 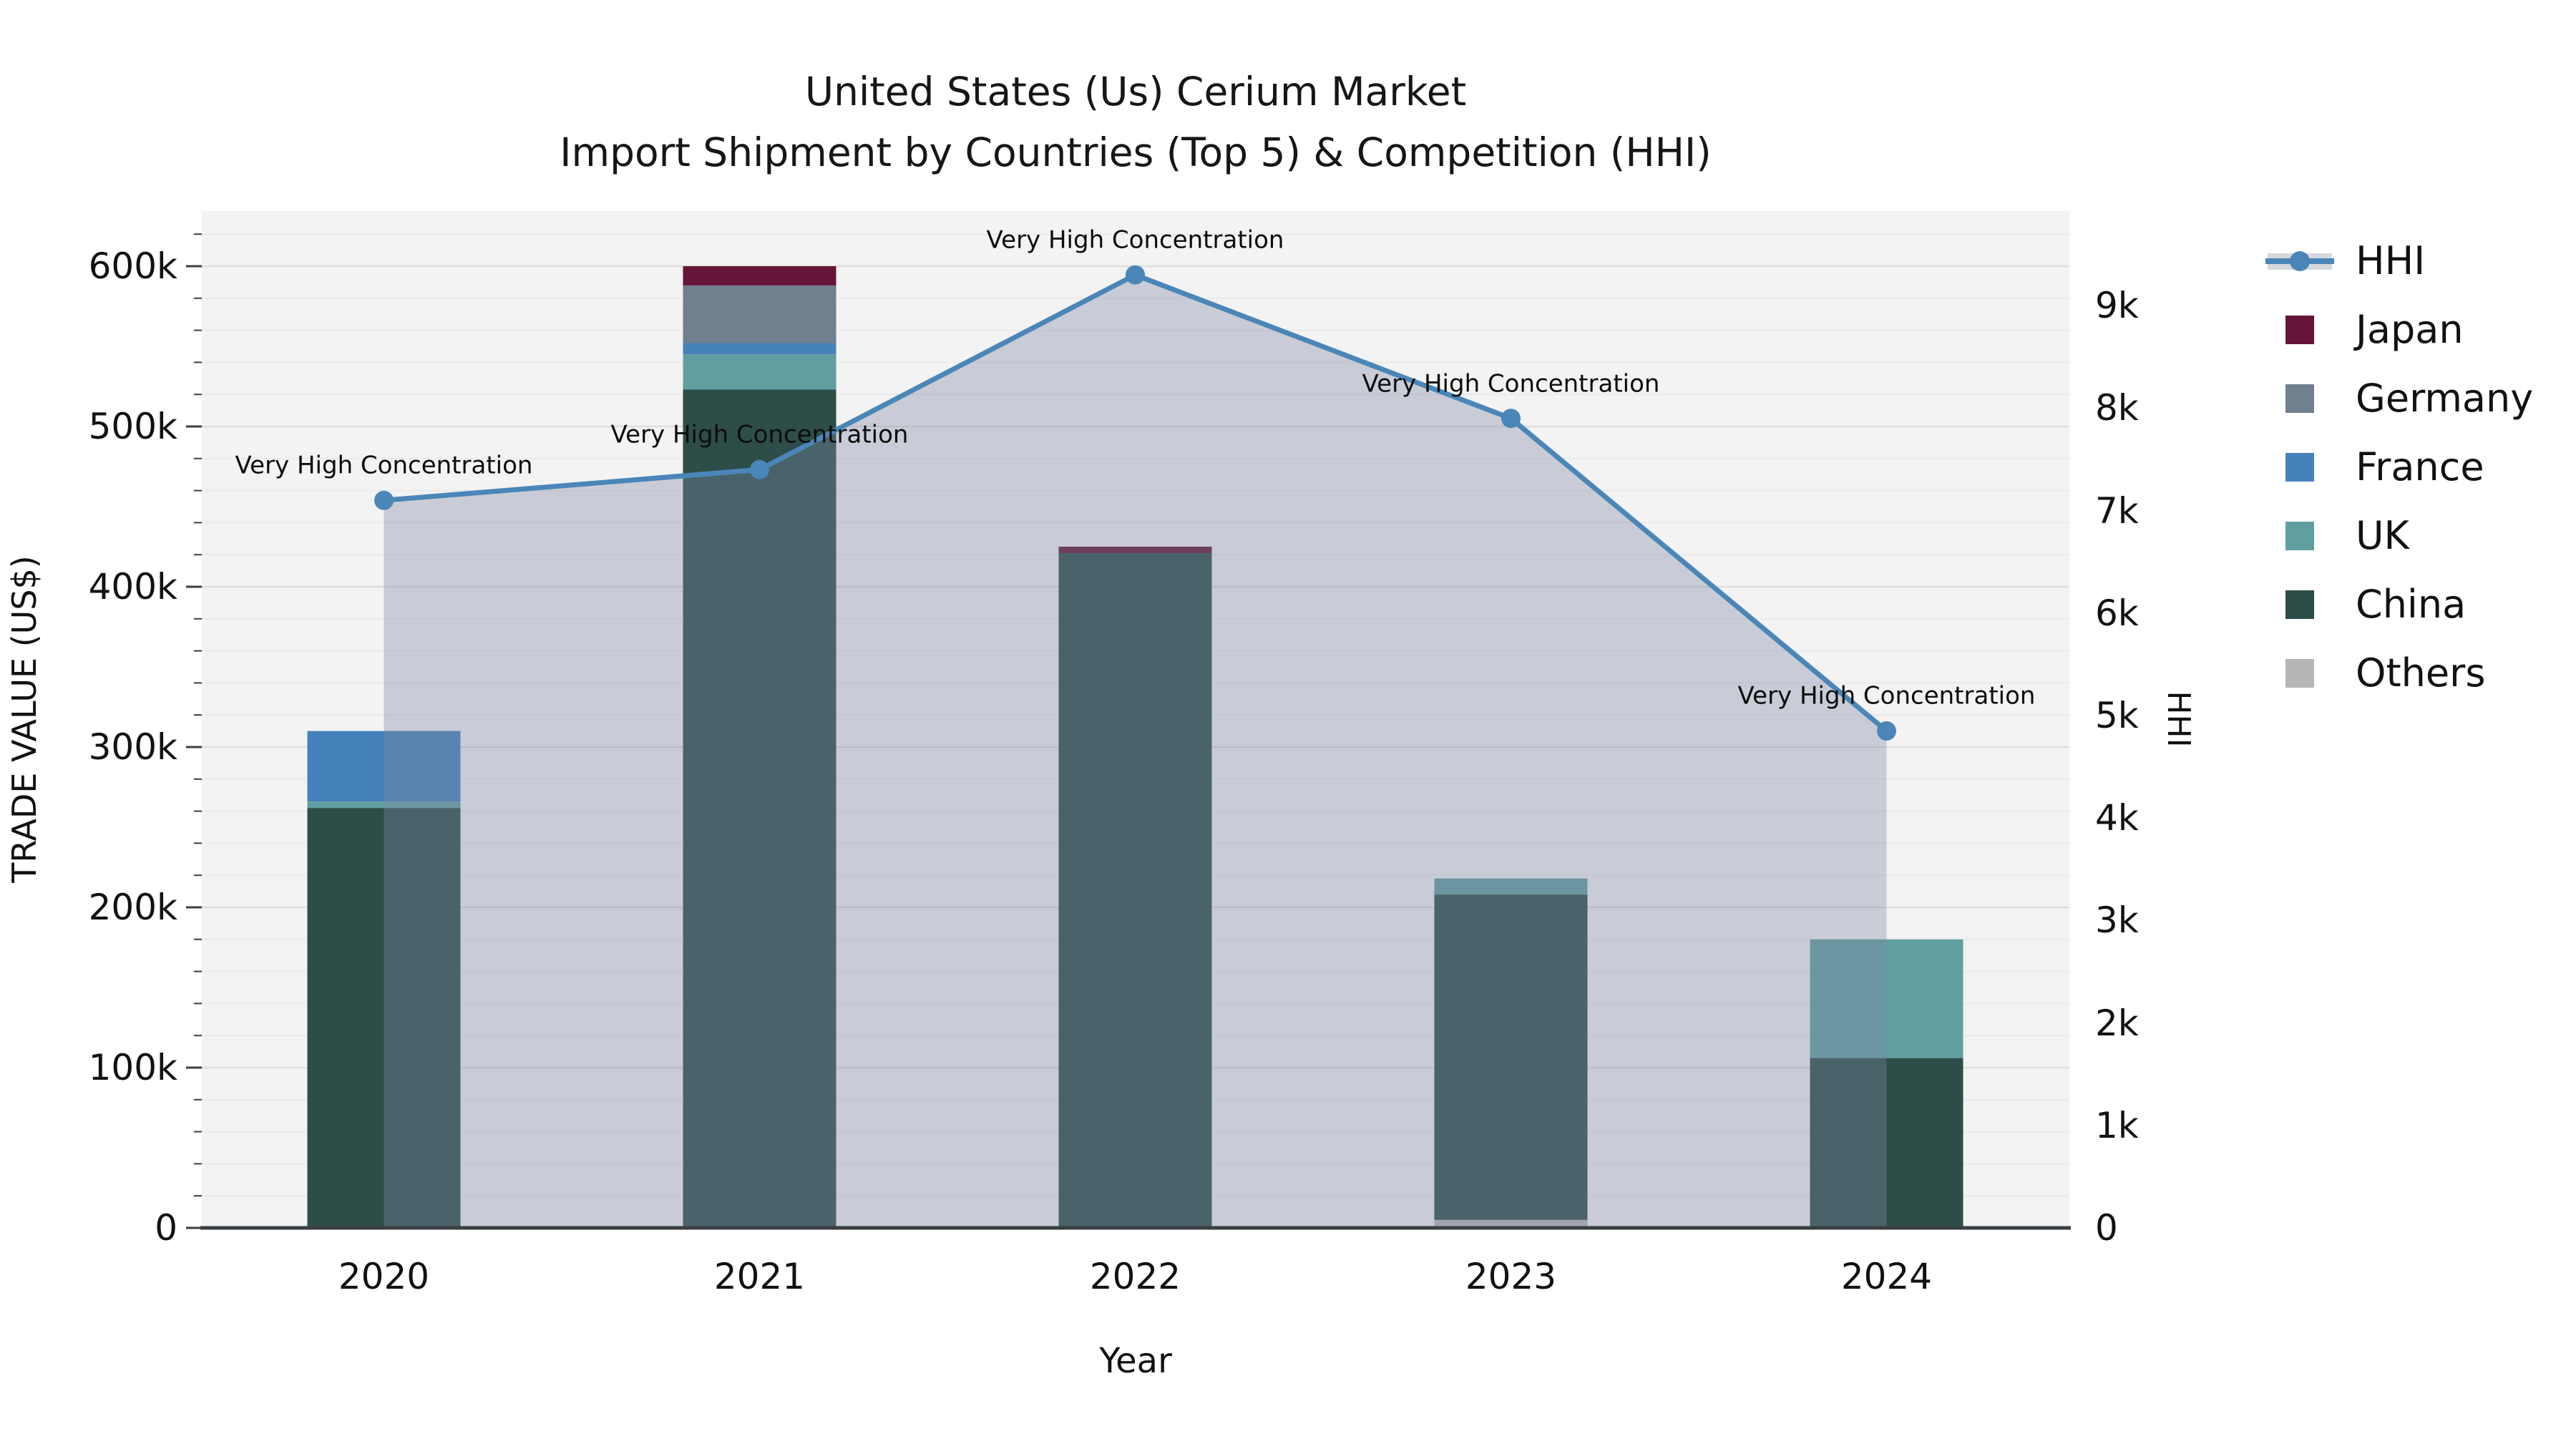 I want to click on x-tick-label: 2024, so click(x=1886, y=1276).